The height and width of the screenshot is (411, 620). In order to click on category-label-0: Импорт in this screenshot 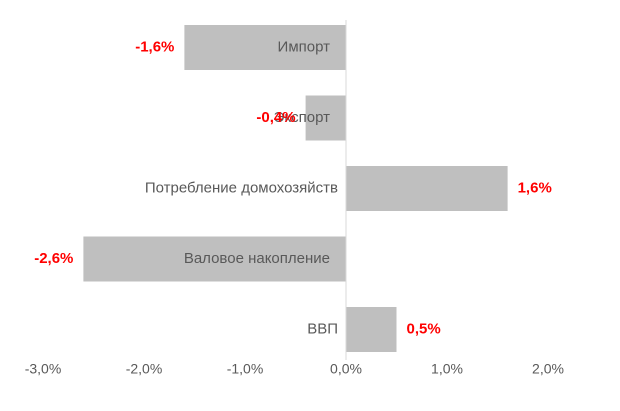, I will do `click(304, 46)`.